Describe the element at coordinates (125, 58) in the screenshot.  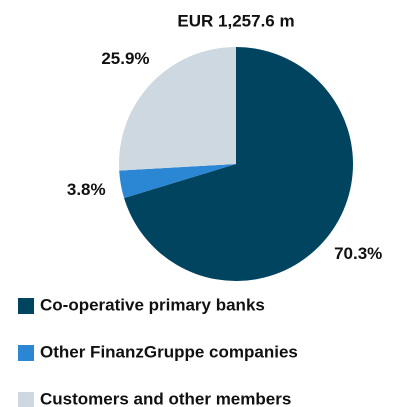
I see `slice-label: 25.9%` at that location.